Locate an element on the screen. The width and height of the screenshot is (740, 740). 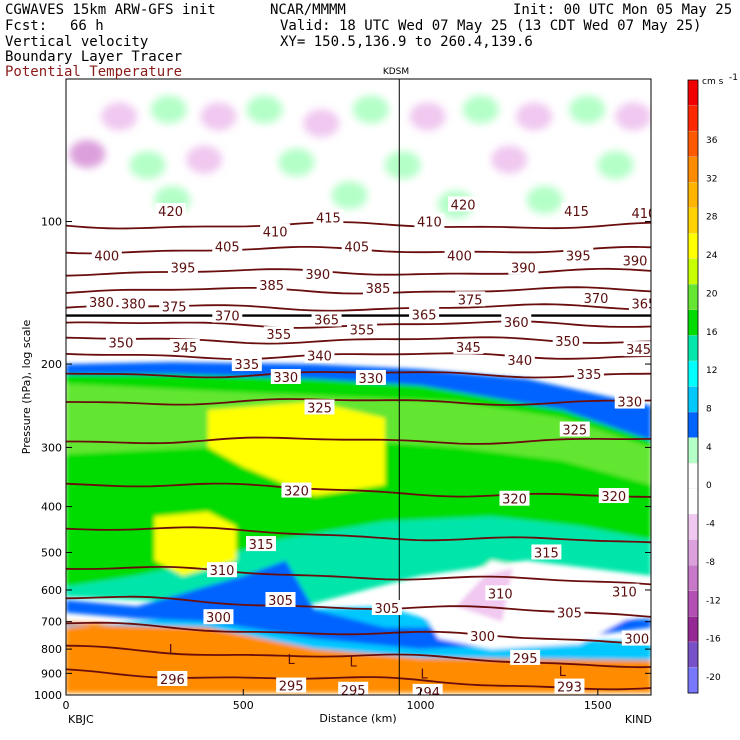
theta-label: 400 is located at coordinates (106, 257).